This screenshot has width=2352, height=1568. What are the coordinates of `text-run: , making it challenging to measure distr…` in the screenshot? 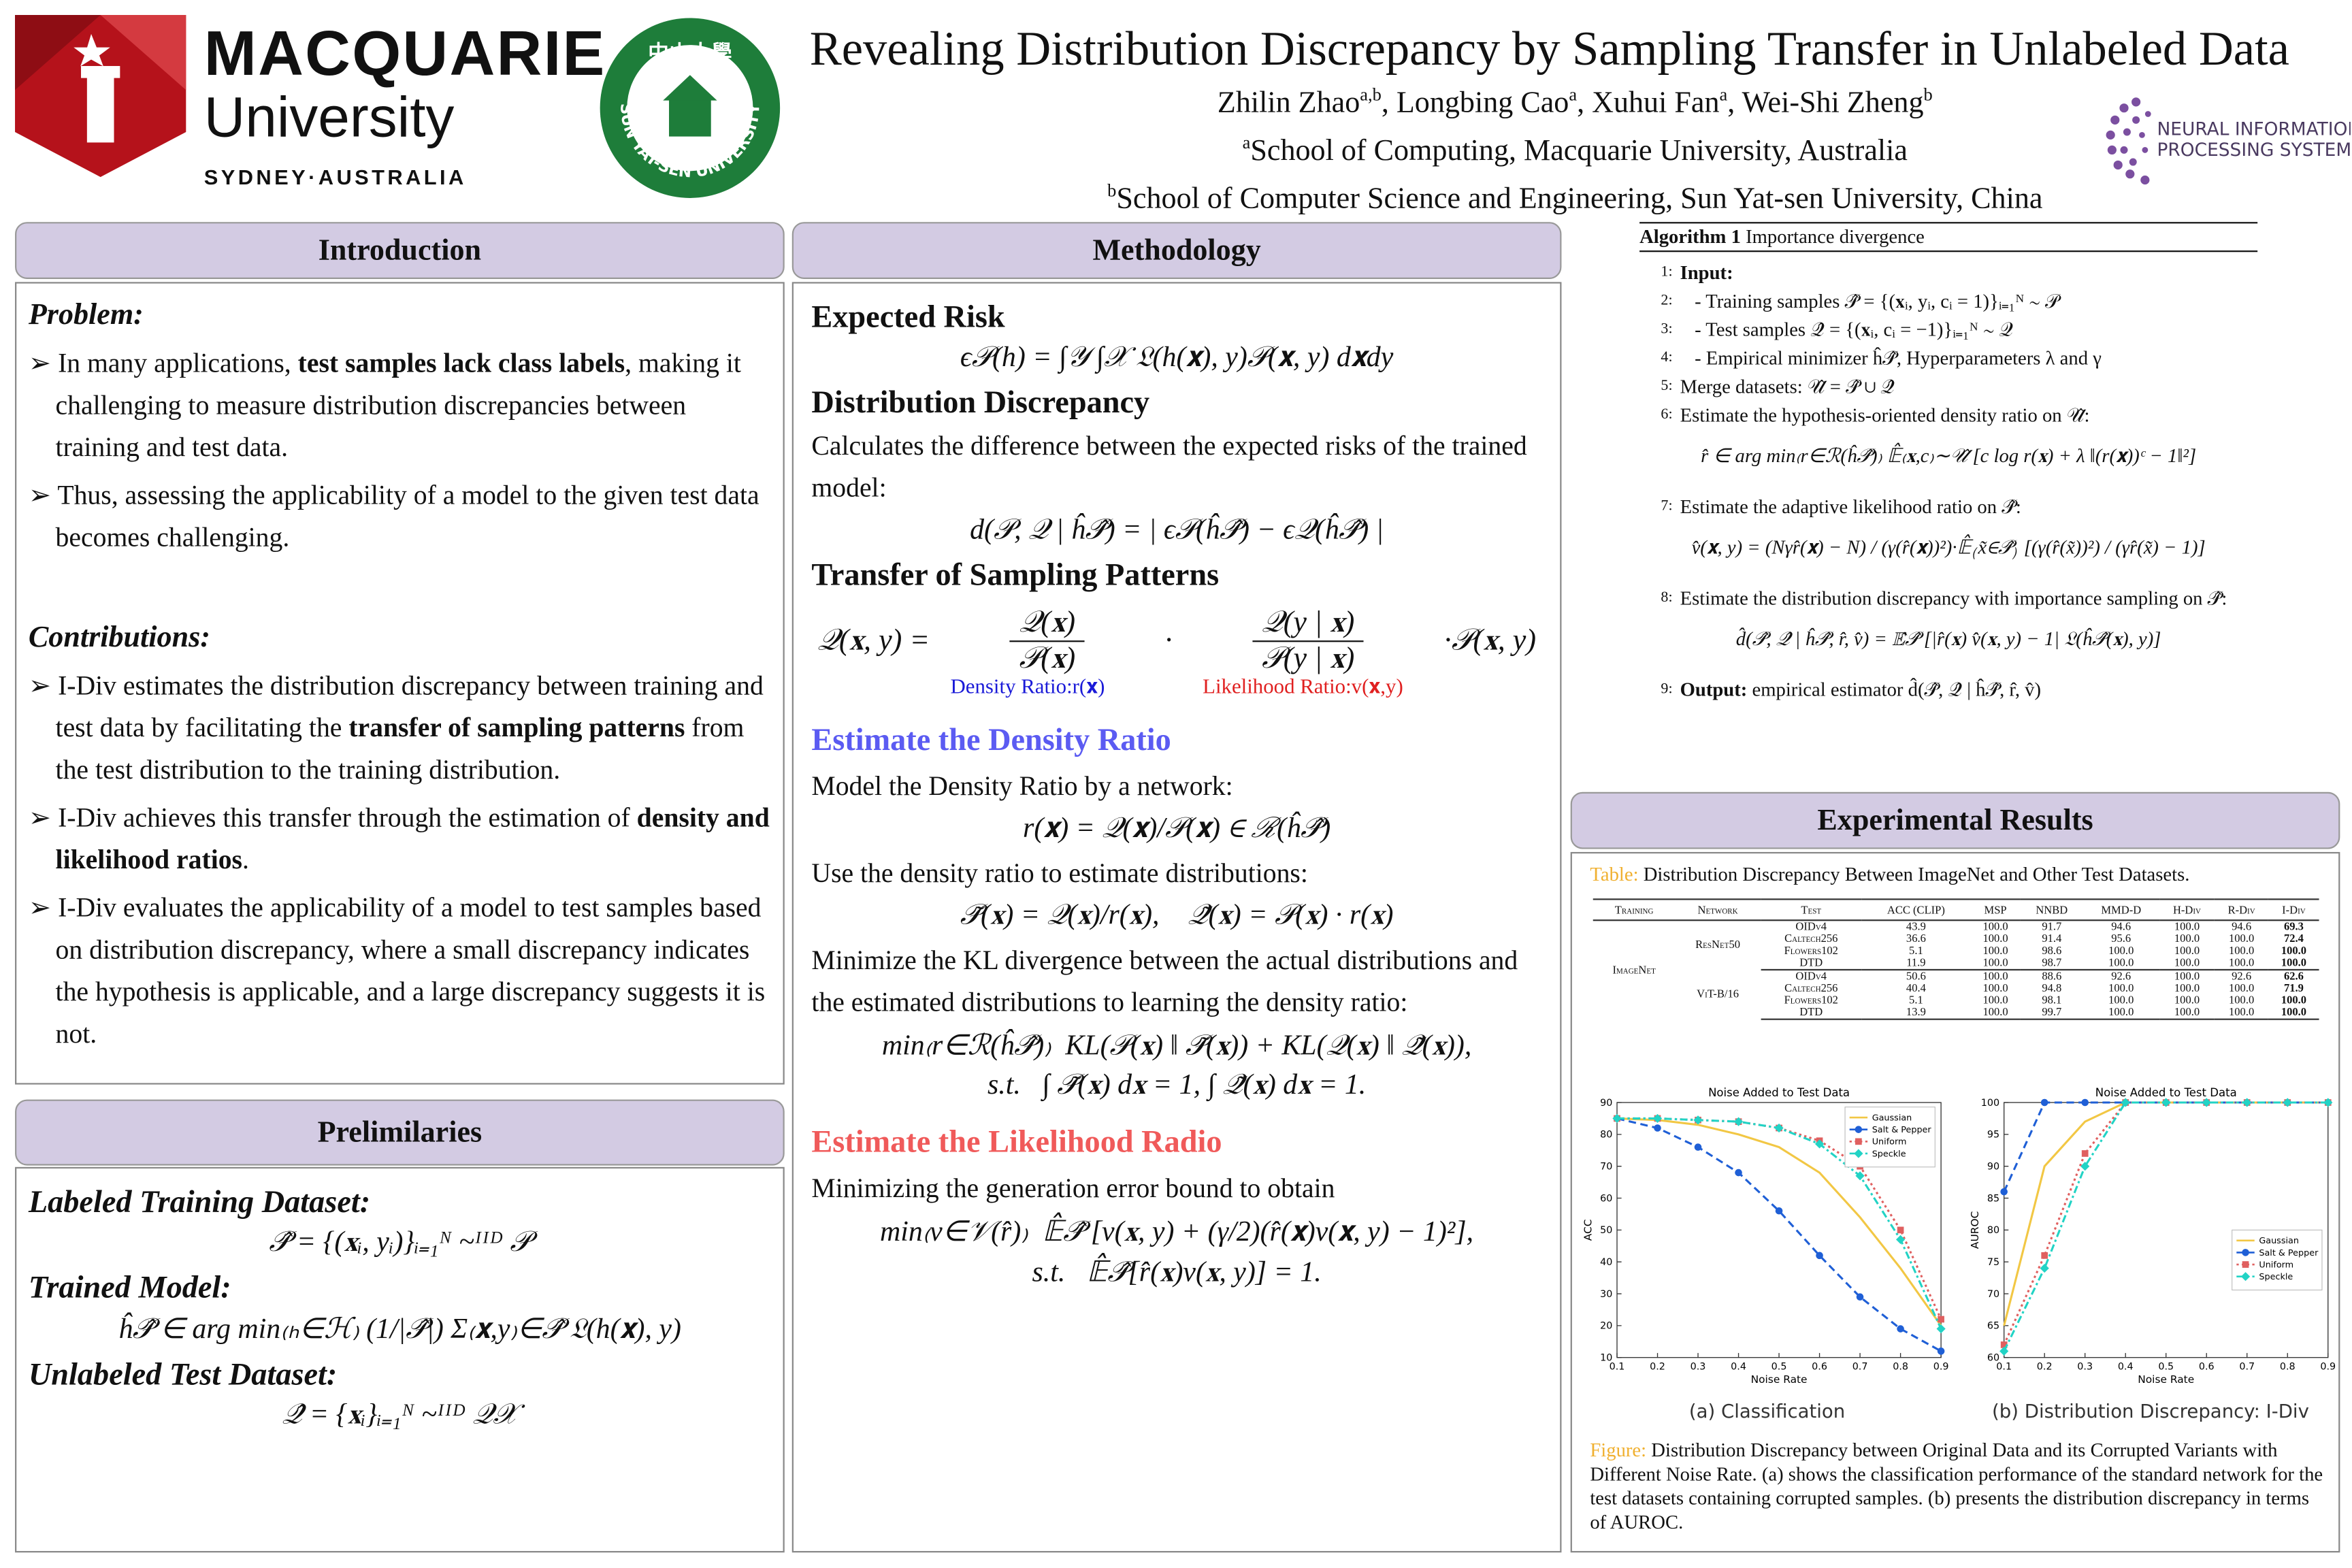 It's located at (398, 405).